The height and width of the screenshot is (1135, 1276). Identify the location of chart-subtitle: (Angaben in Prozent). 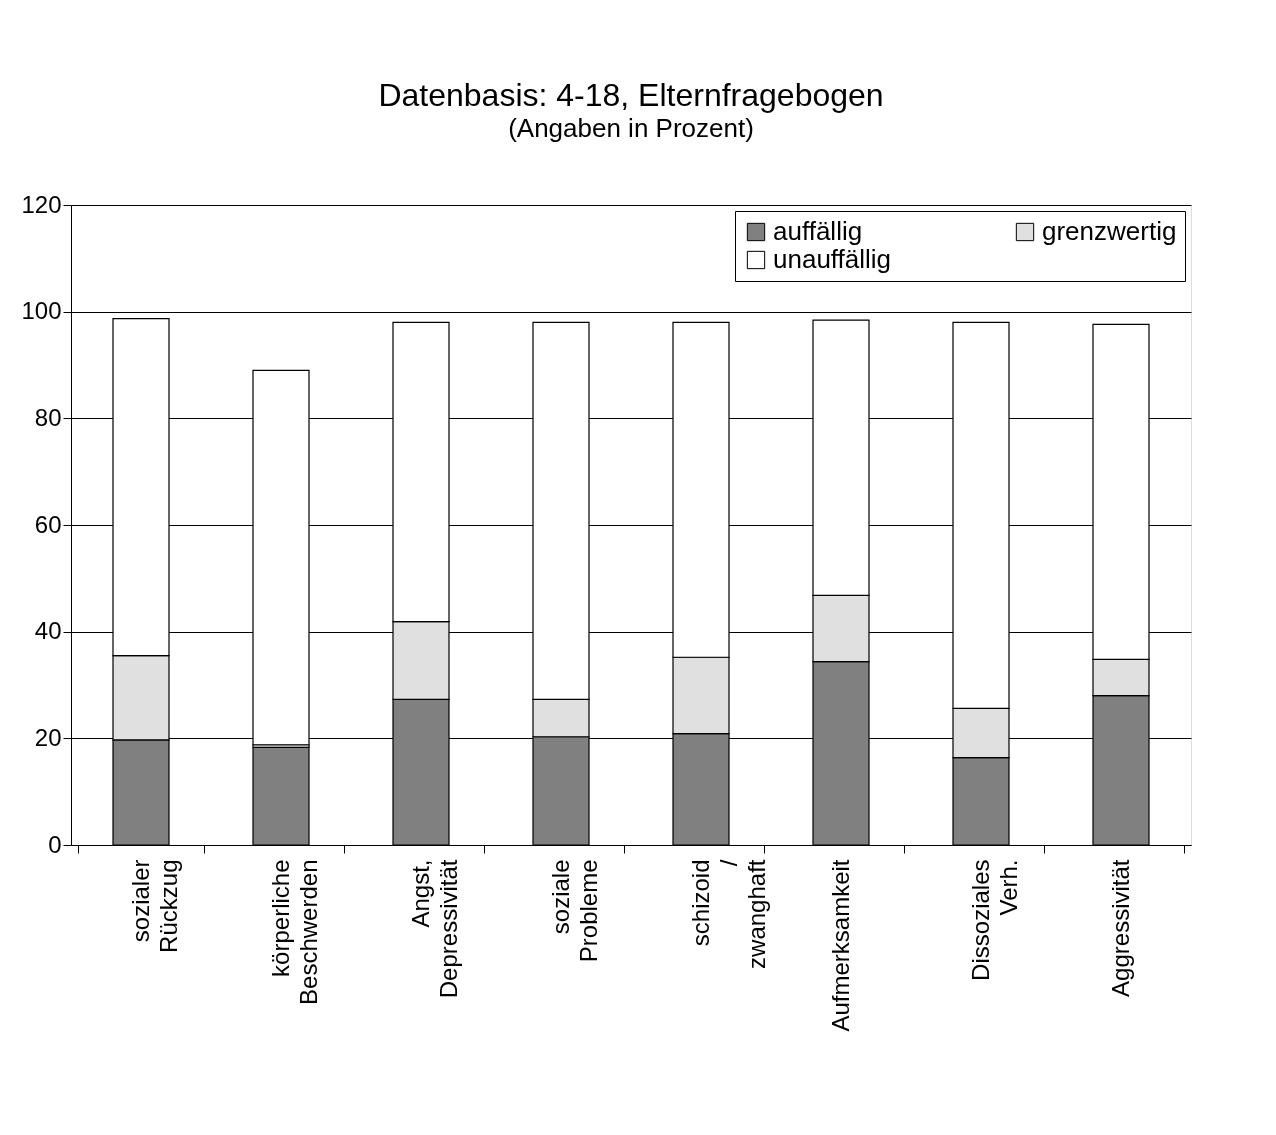
(631, 128).